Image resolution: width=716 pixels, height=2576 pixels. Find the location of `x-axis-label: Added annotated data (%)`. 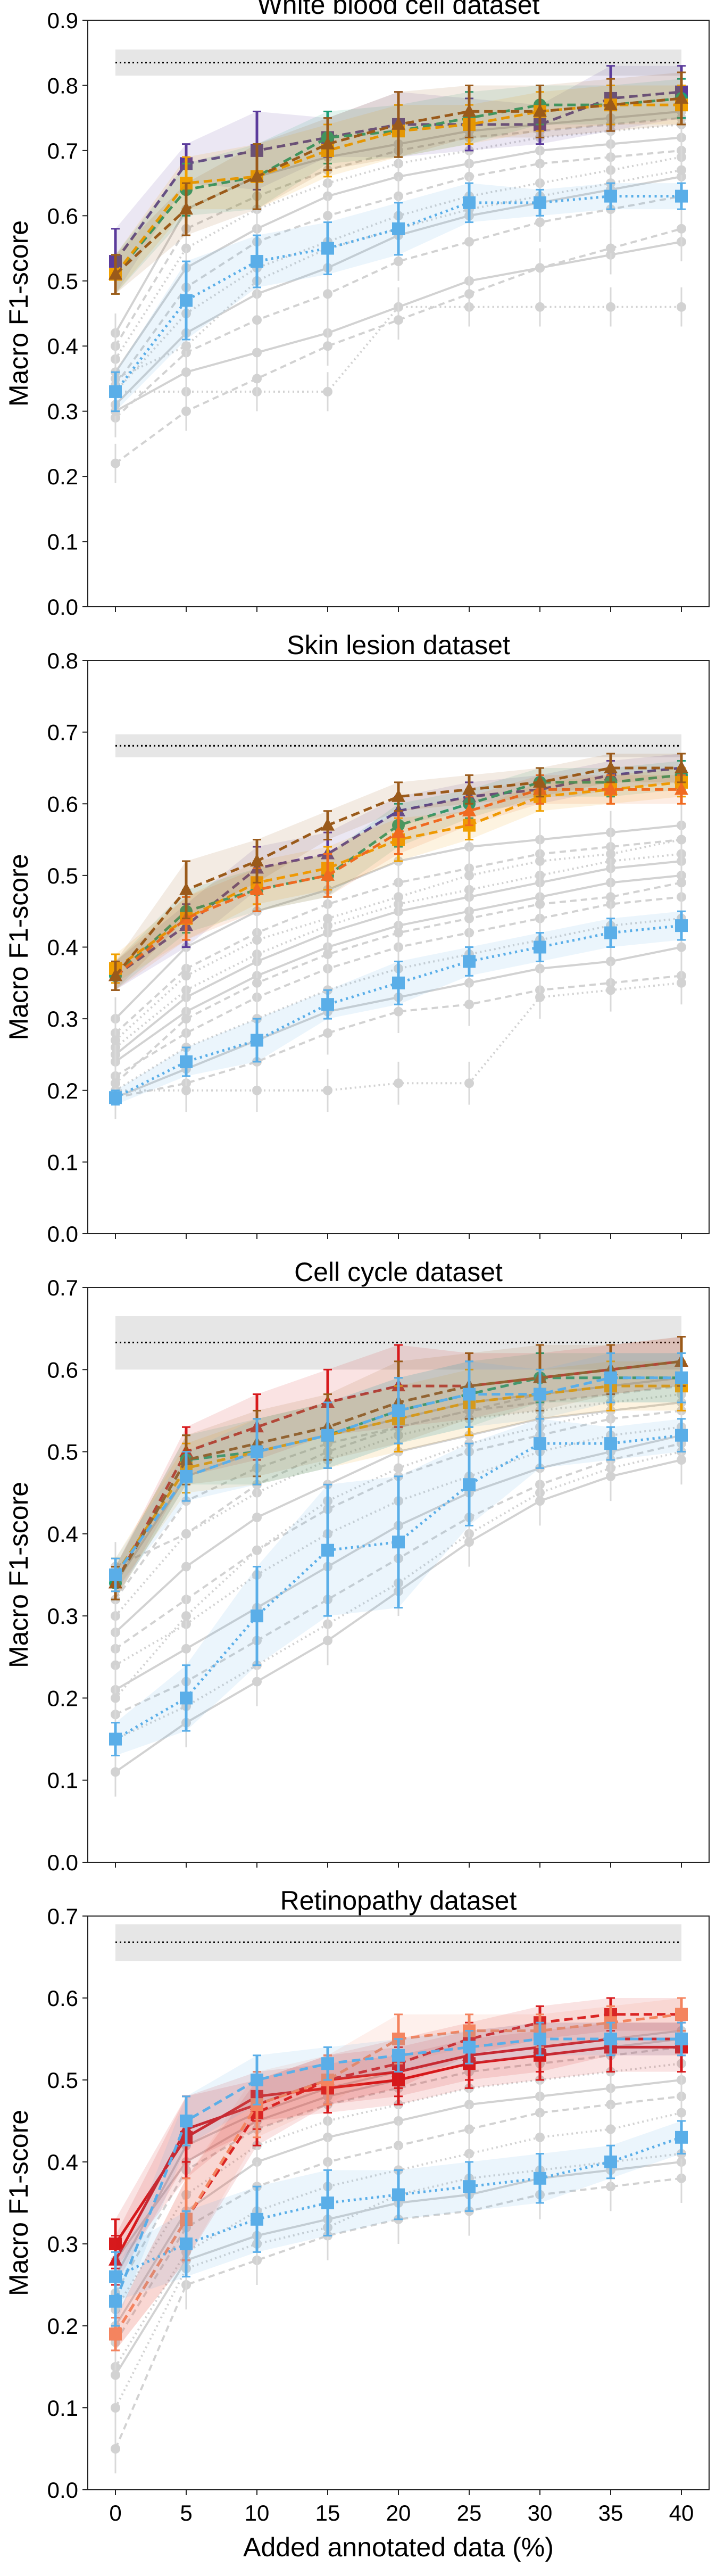

x-axis-label: Added annotated data (%) is located at coordinates (398, 2547).